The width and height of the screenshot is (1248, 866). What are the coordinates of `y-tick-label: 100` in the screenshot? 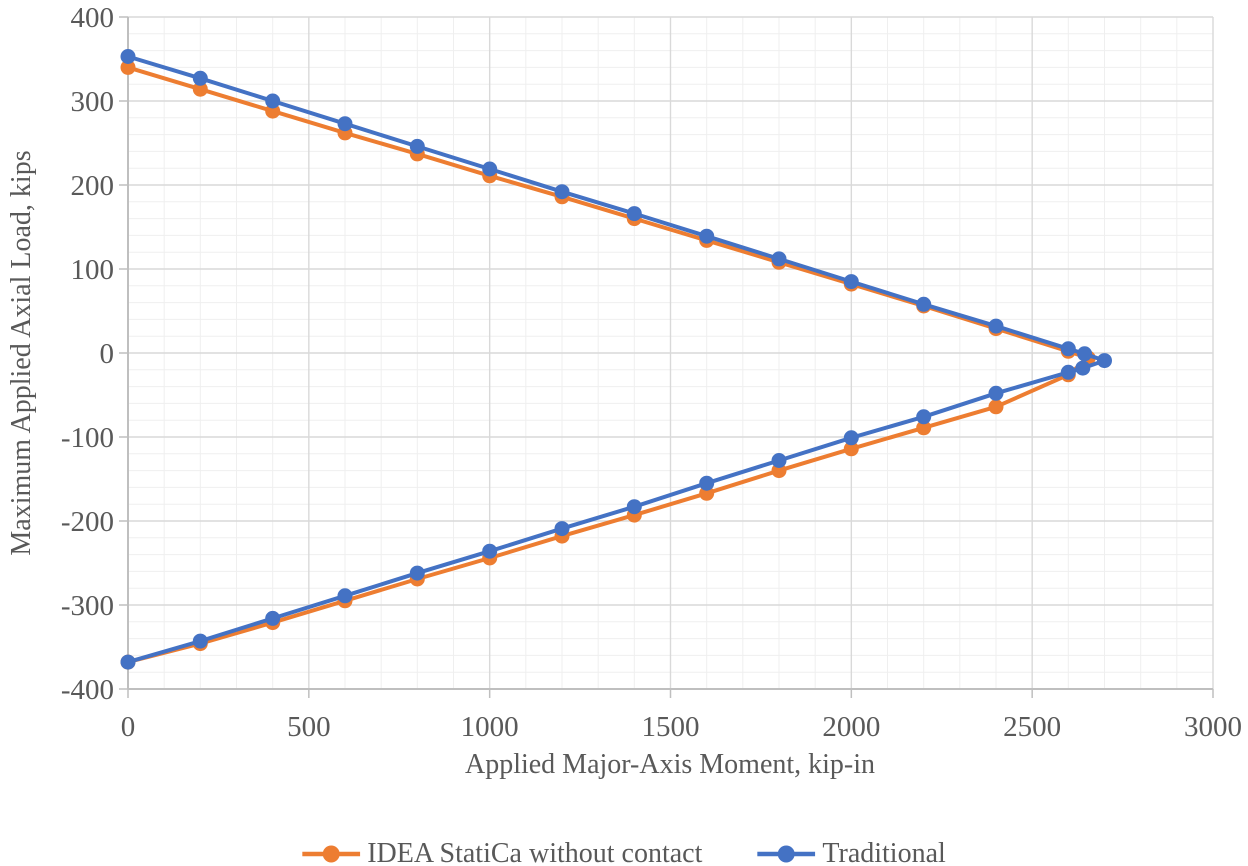 It's located at (93, 270).